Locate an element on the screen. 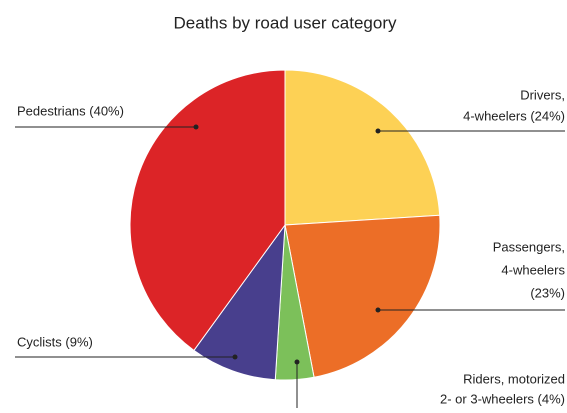 Image resolution: width=567 pixels, height=413 pixels. chart-title: Deaths by road user category is located at coordinates (285, 22).